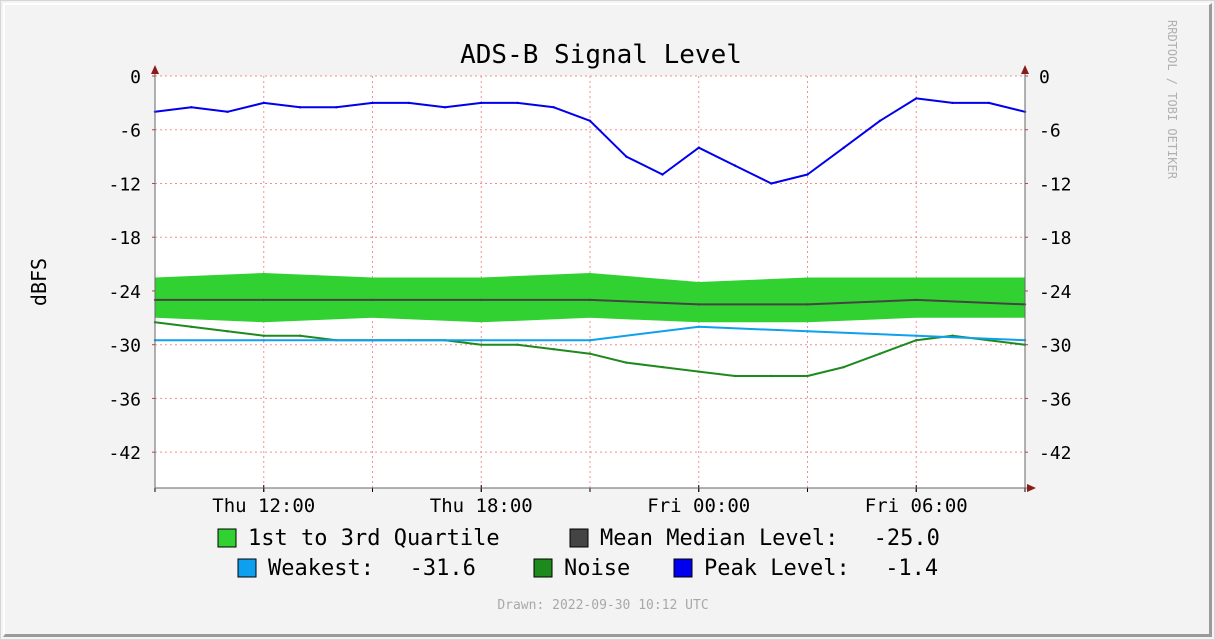 The height and width of the screenshot is (640, 1215). I want to click on series-quartile-band, so click(590, 298).